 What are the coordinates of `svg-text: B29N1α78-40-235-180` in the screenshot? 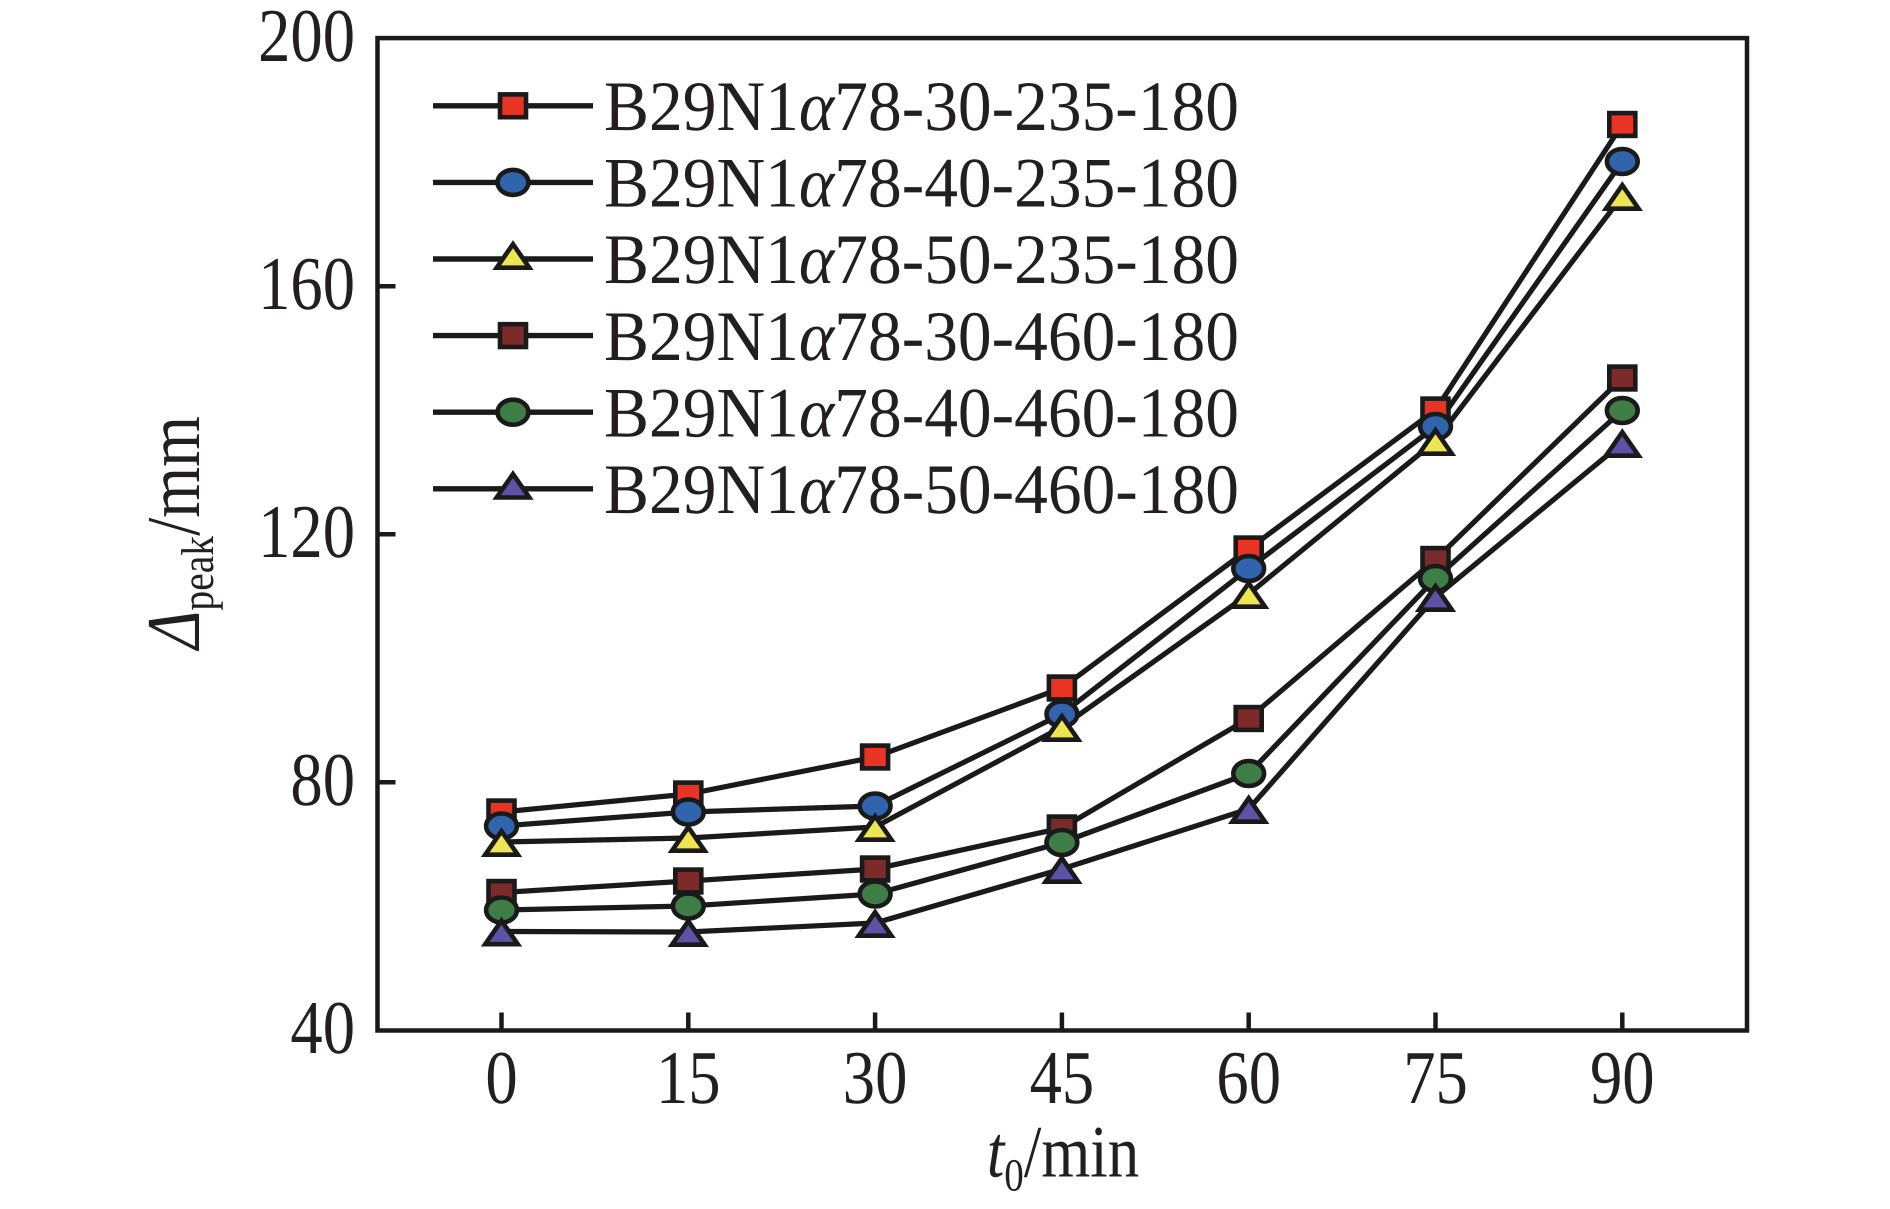 It's located at (921, 184).